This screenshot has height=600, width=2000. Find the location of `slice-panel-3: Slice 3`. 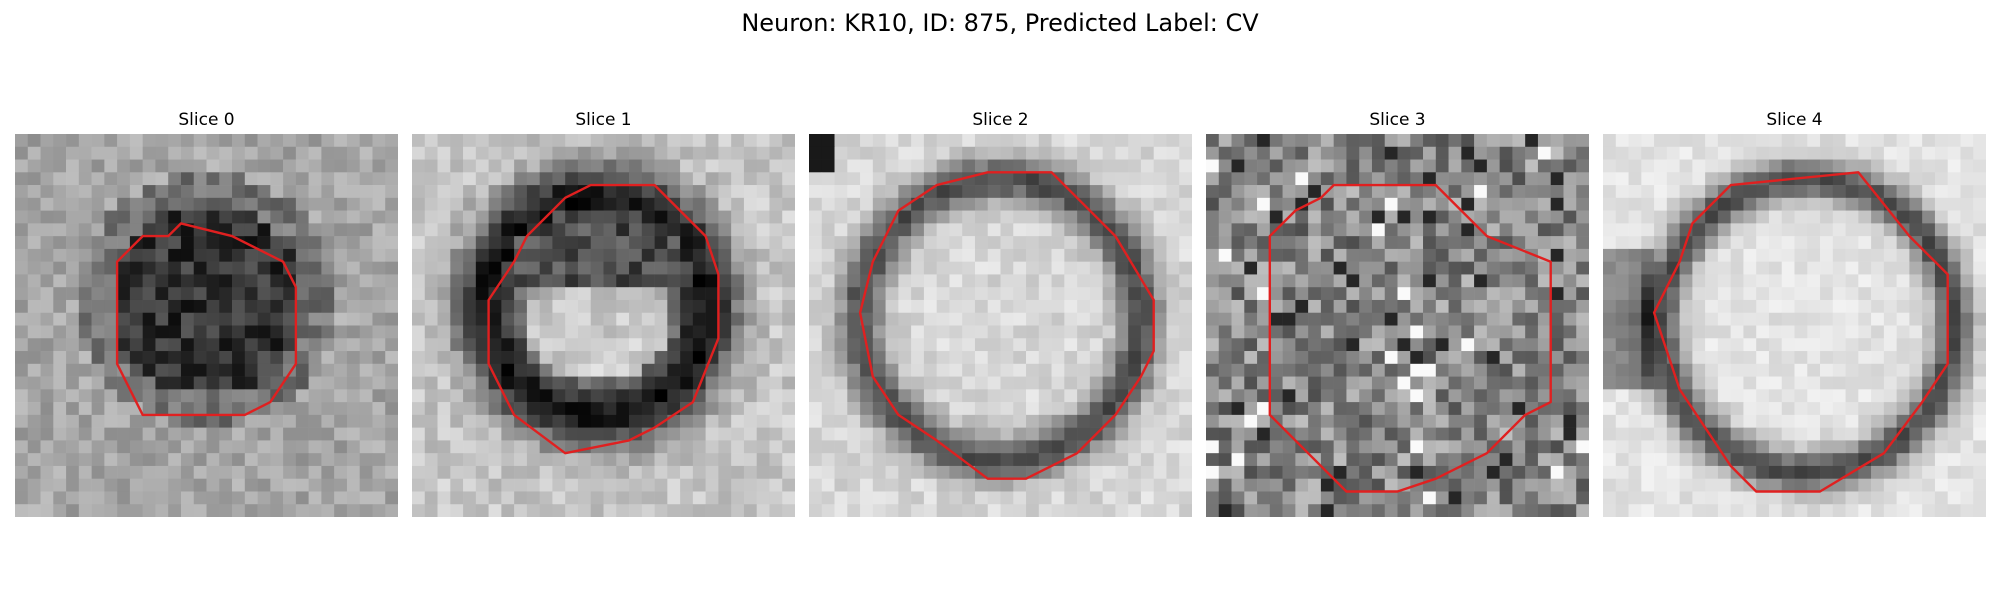

slice-panel-3: Slice 3 is located at coordinates (1397, 312).